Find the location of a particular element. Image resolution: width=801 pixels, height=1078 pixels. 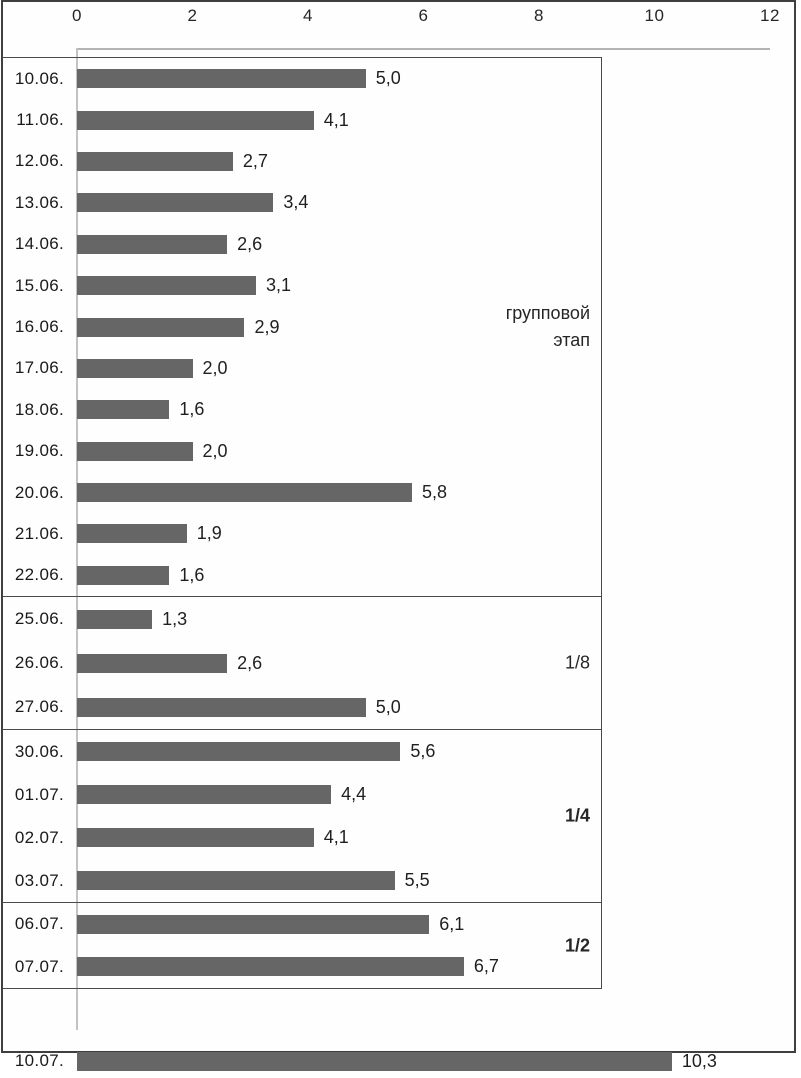

chart-row: 02.07. 4,1 is located at coordinates (302, 837).